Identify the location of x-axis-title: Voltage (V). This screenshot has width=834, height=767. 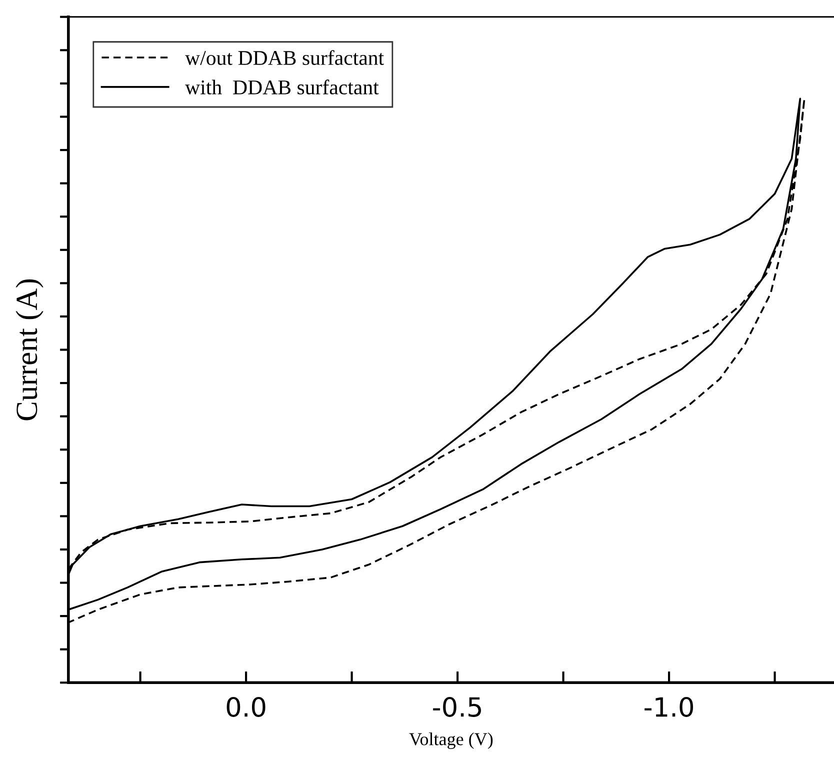
(451, 740).